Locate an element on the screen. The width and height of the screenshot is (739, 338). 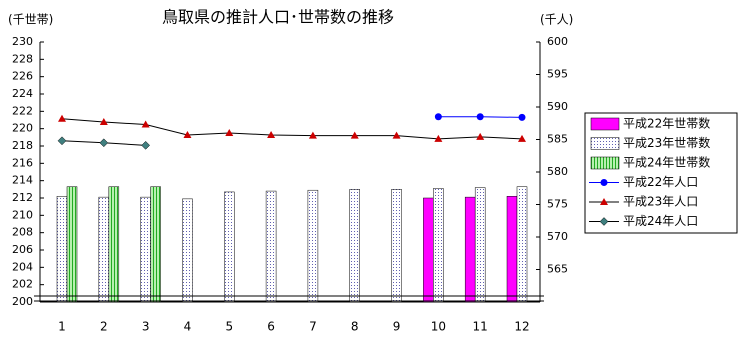
x-tick-label: 7 is located at coordinates (313, 327).